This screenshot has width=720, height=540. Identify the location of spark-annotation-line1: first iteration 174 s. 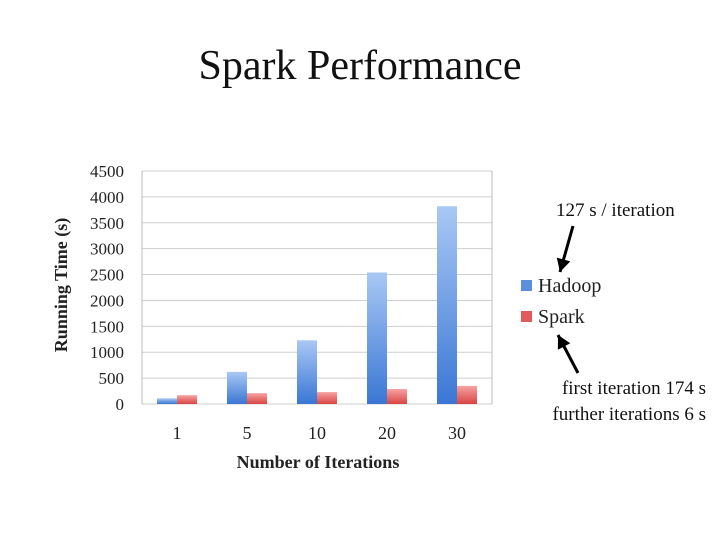
(633, 388).